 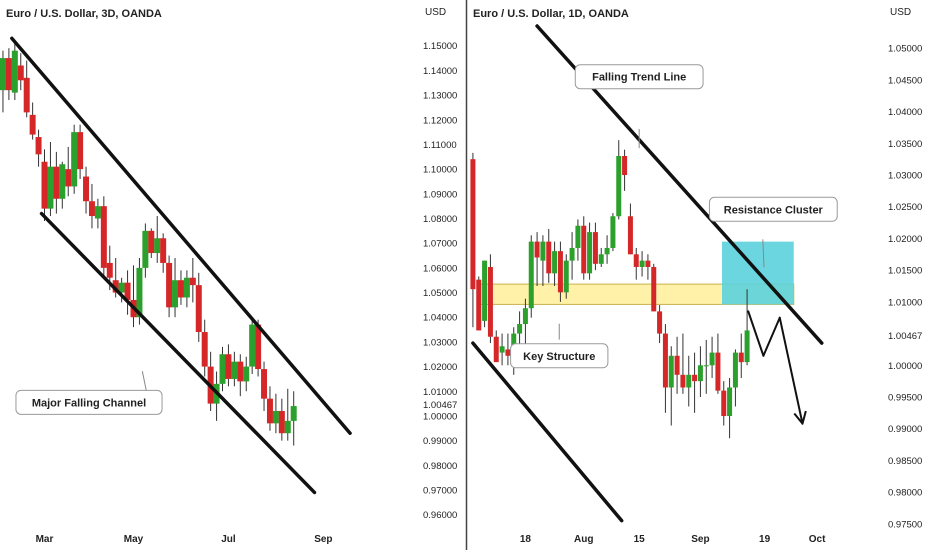 What do you see at coordinates (900, 12) in the screenshot?
I see `right-ylabel: USD` at bounding box center [900, 12].